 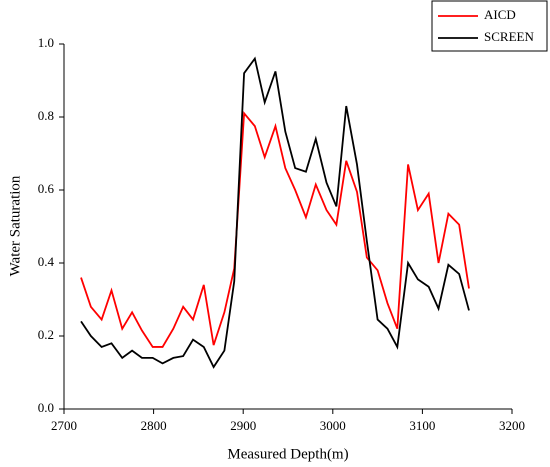 I want to click on x-tick-label: 2700, so click(x=64, y=425).